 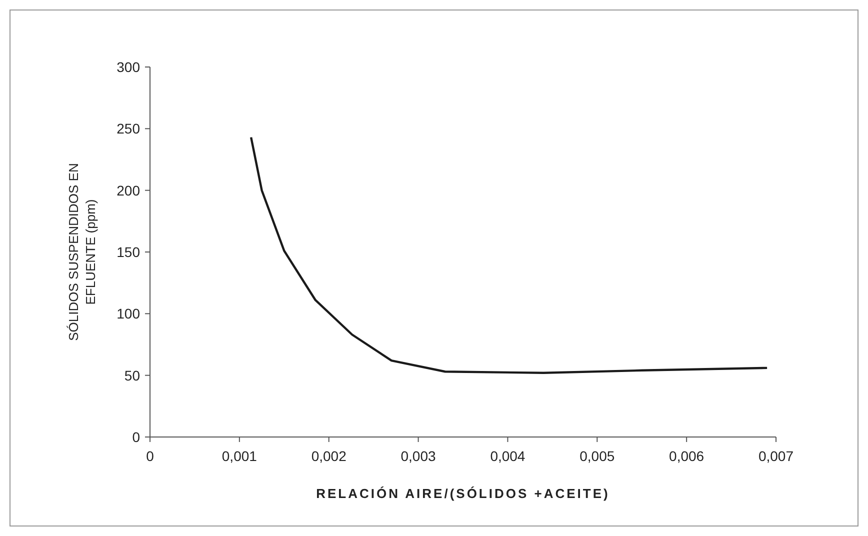 I want to click on x-tick-label: 0,003, so click(x=418, y=456).